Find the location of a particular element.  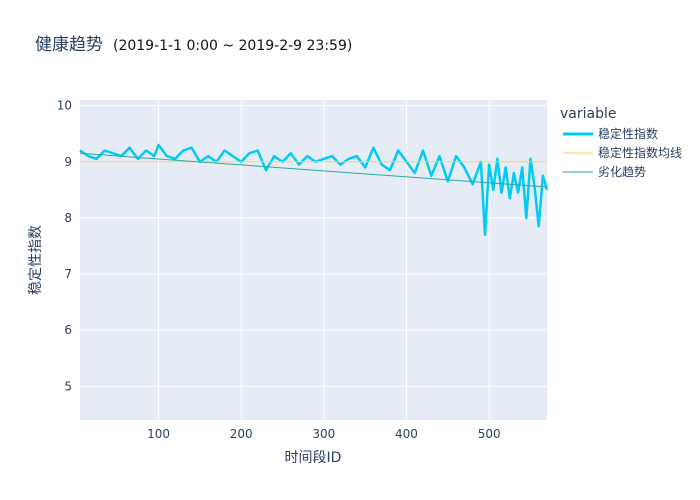

x-tick-labels: 100 200 300 400 500 is located at coordinates (324, 434).